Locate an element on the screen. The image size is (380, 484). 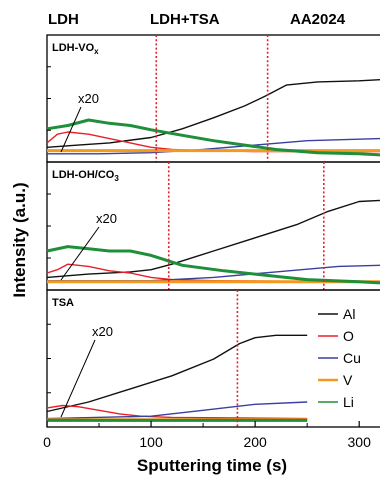
x-axis-label: Sputtering time (s) is located at coordinates (212, 465).